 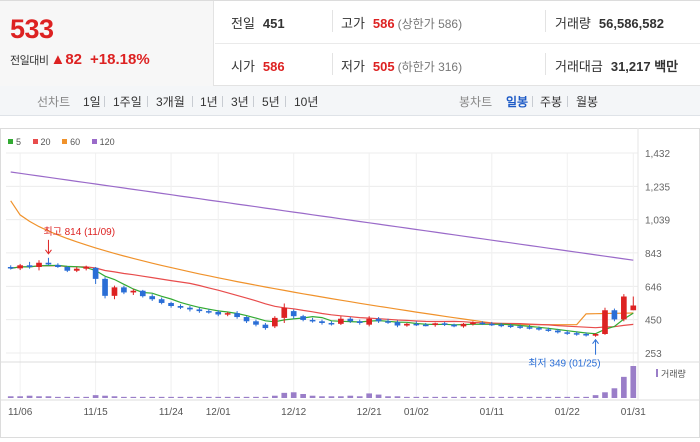 What do you see at coordinates (653, 321) in the screenshot?
I see `y-tick-label: 450` at bounding box center [653, 321].